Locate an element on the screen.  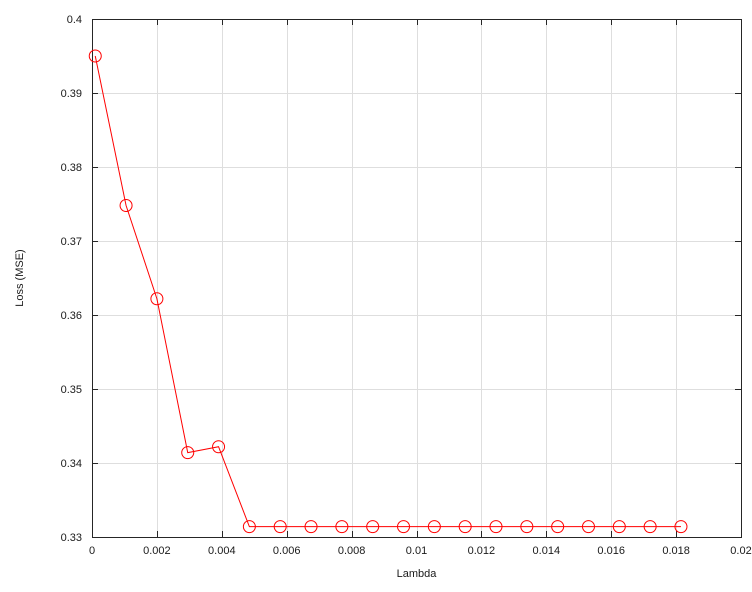
x-tick-label: 0.008 is located at coordinates (352, 551).